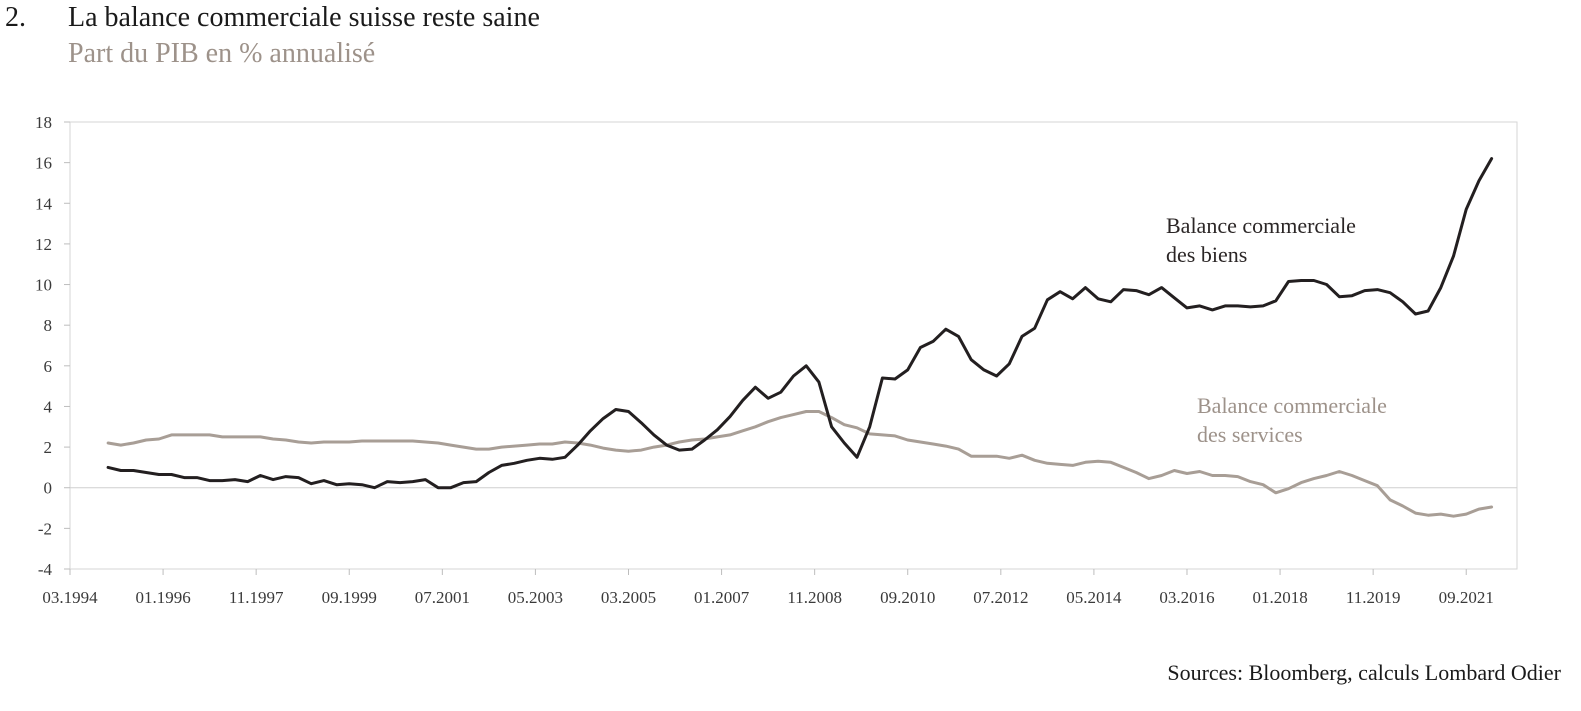 Image resolution: width=1581 pixels, height=711 pixels. What do you see at coordinates (907, 597) in the screenshot?
I see `x-tick-label: 09.2010` at bounding box center [907, 597].